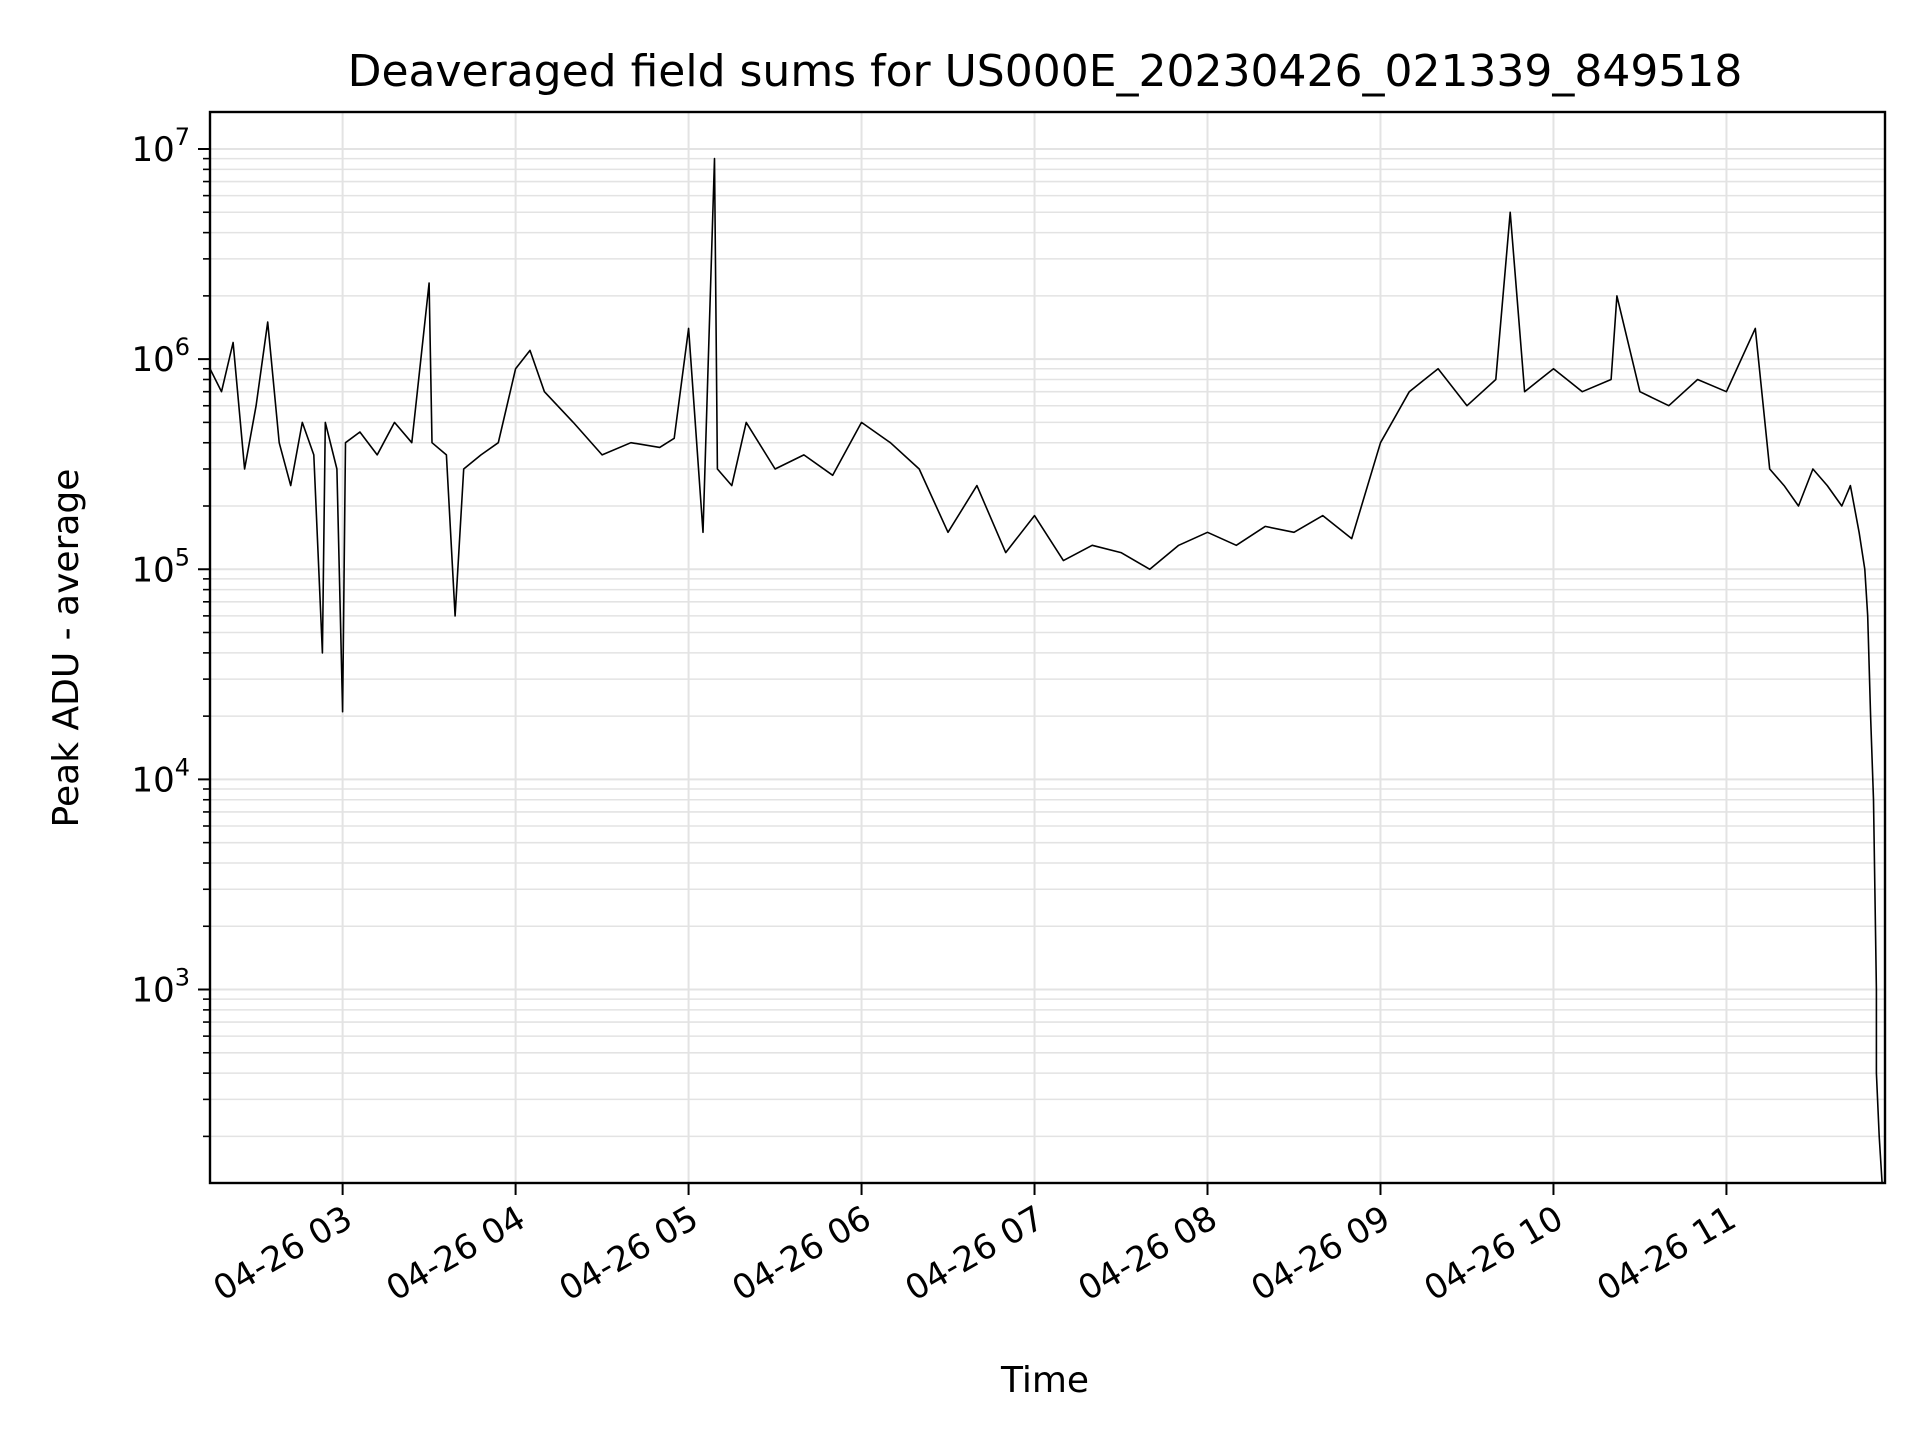 This screenshot has width=1920, height=1440. I want to click on y-tick-exponent: 4, so click(182, 767).